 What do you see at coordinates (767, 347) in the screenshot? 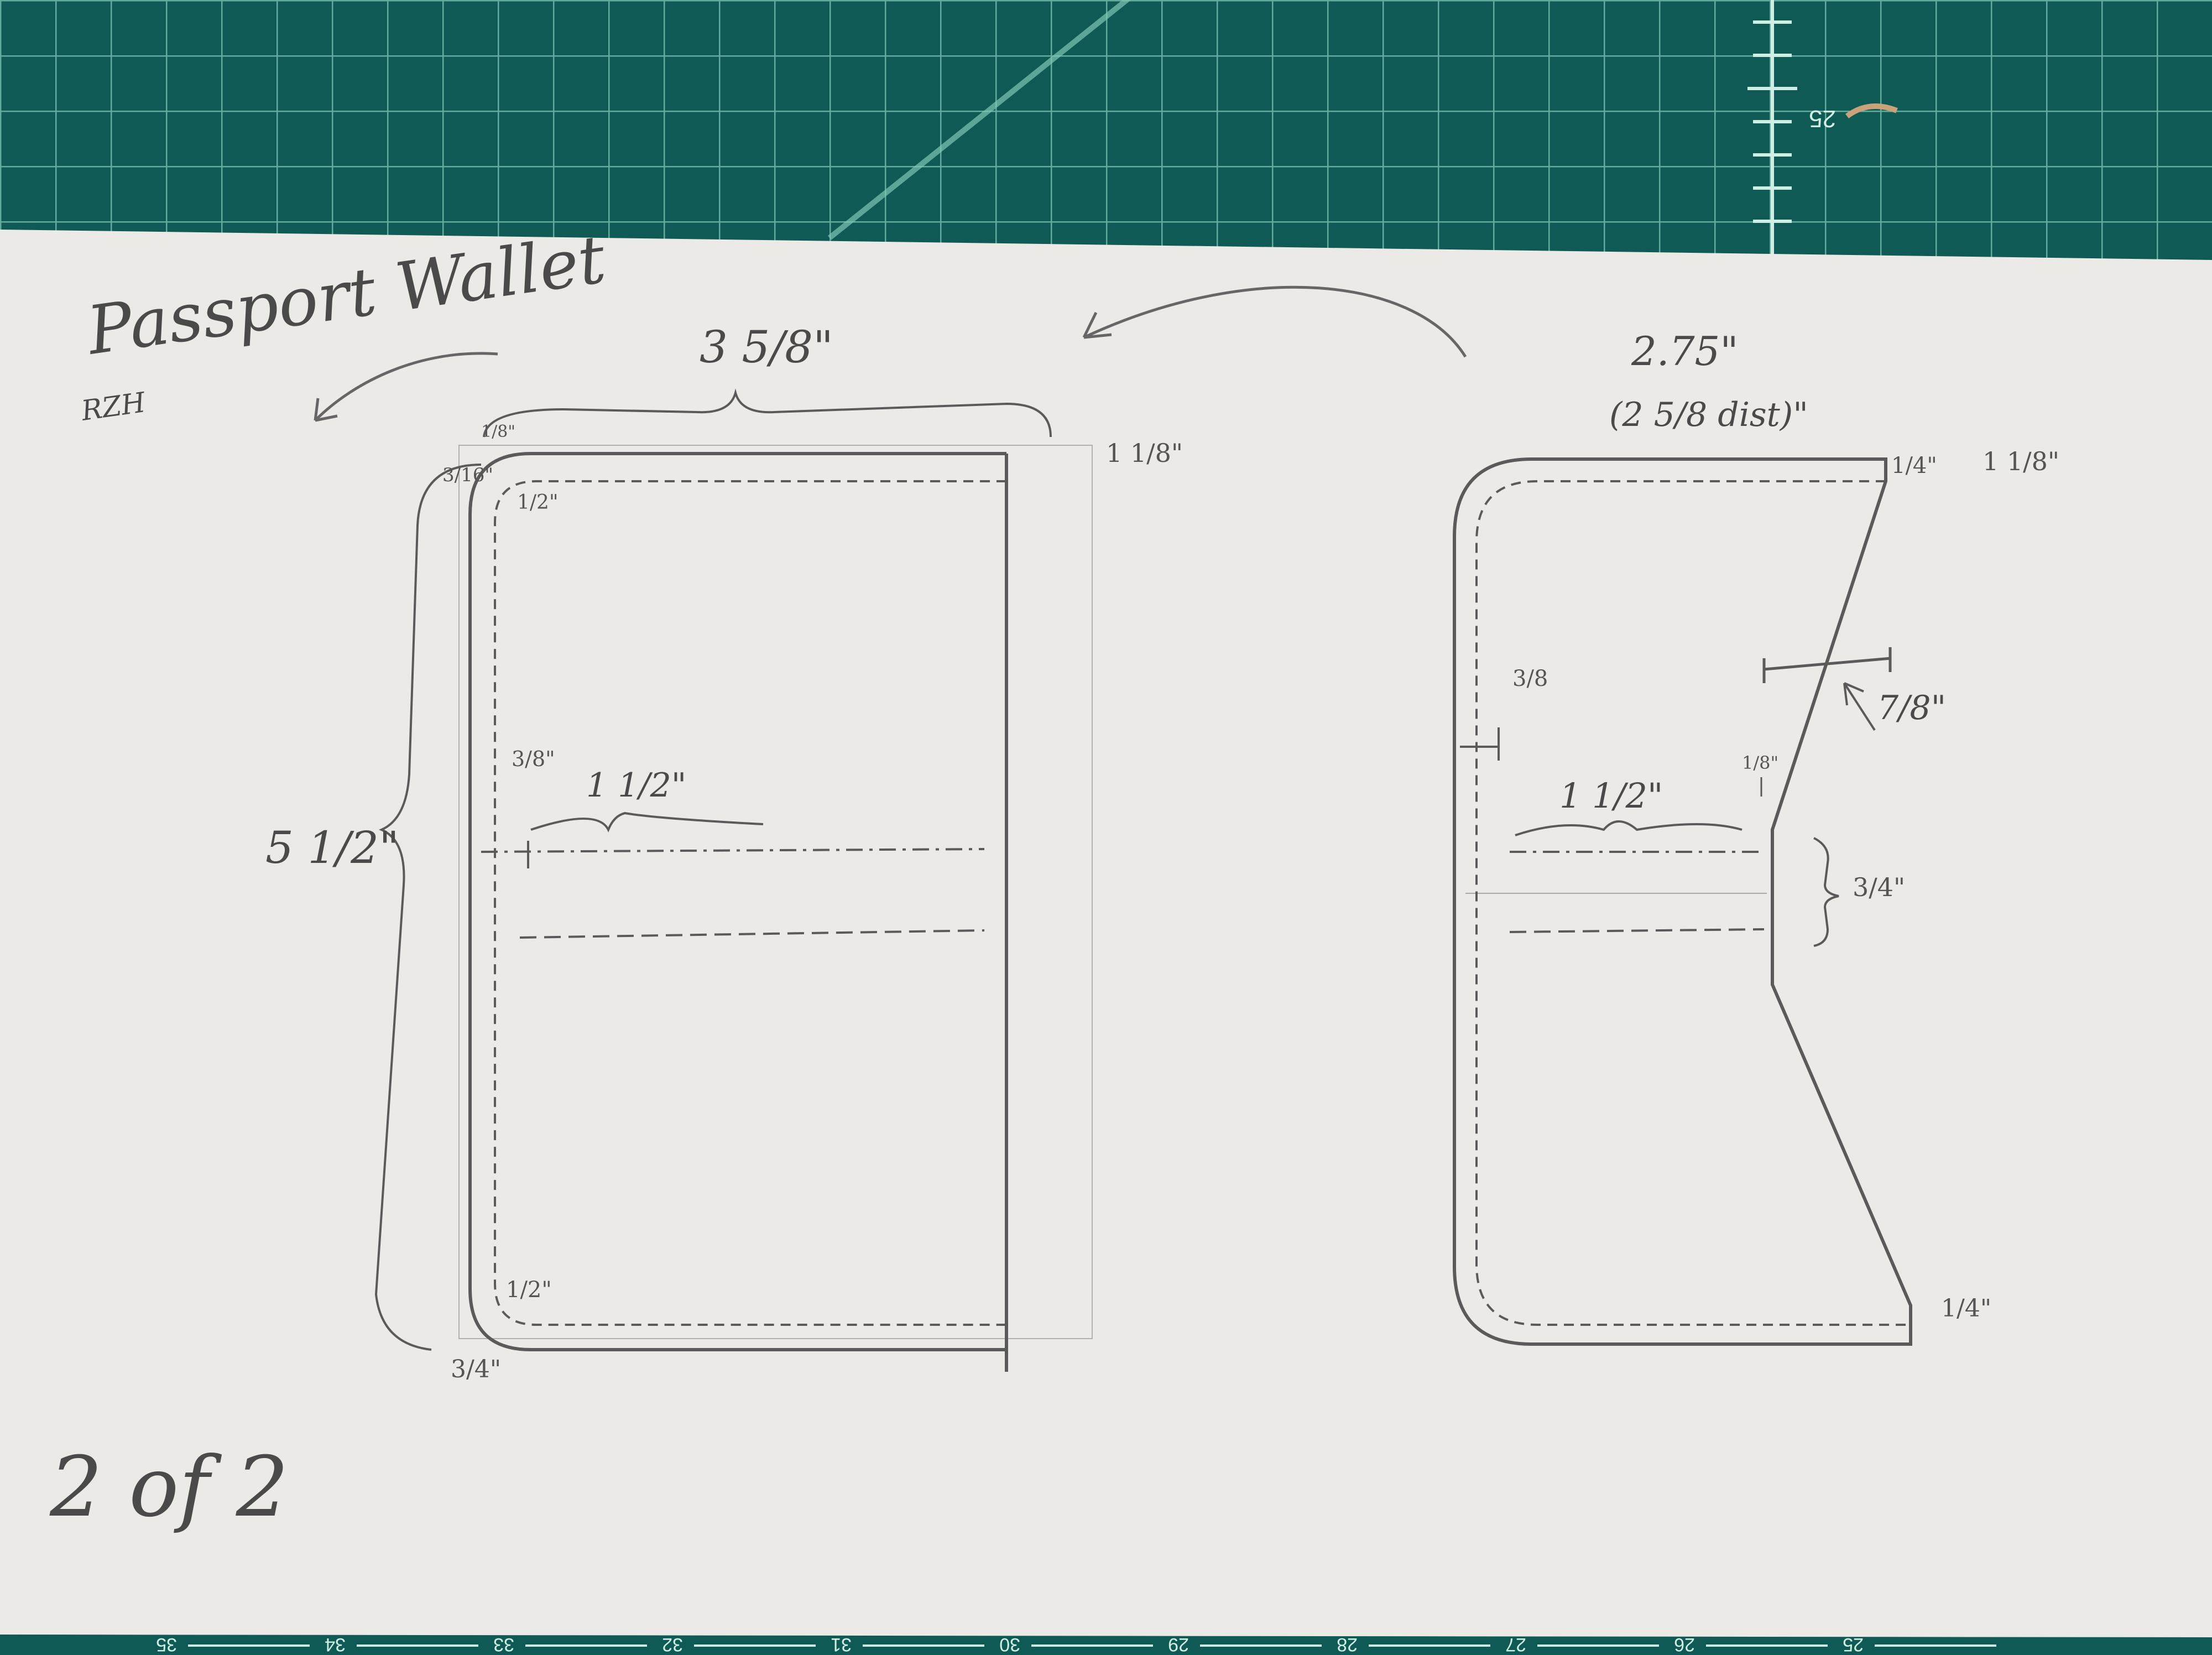
I see `left-width-label: 3 5/8"` at bounding box center [767, 347].